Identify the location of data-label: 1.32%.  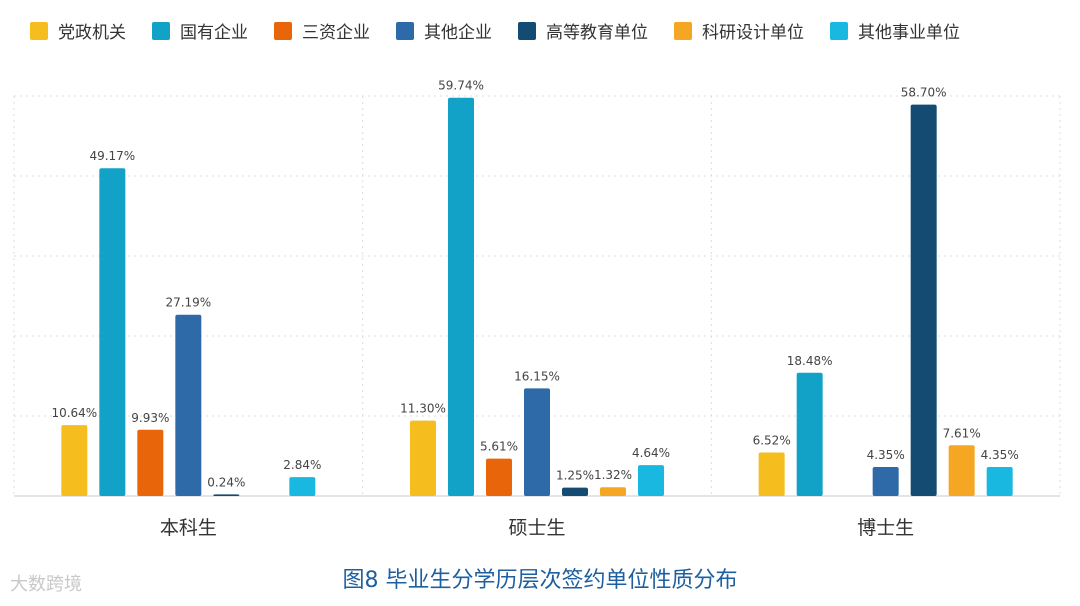
(613, 475).